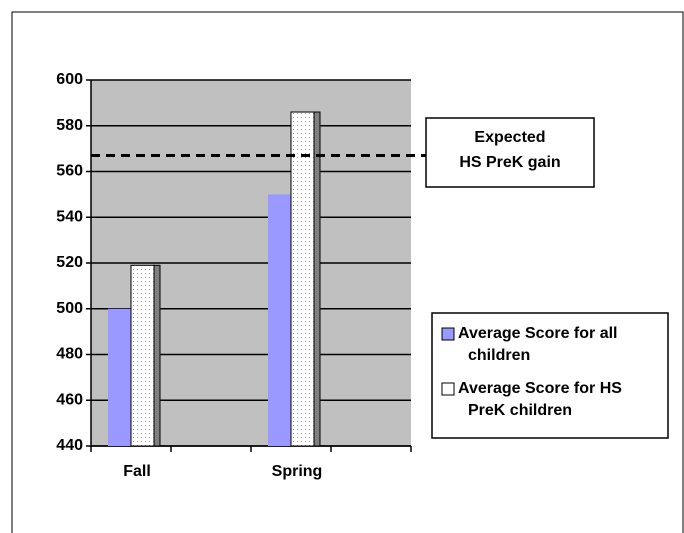 The width and height of the screenshot is (684, 533). What do you see at coordinates (69, 308) in the screenshot?
I see `y-tick-label: 500` at bounding box center [69, 308].